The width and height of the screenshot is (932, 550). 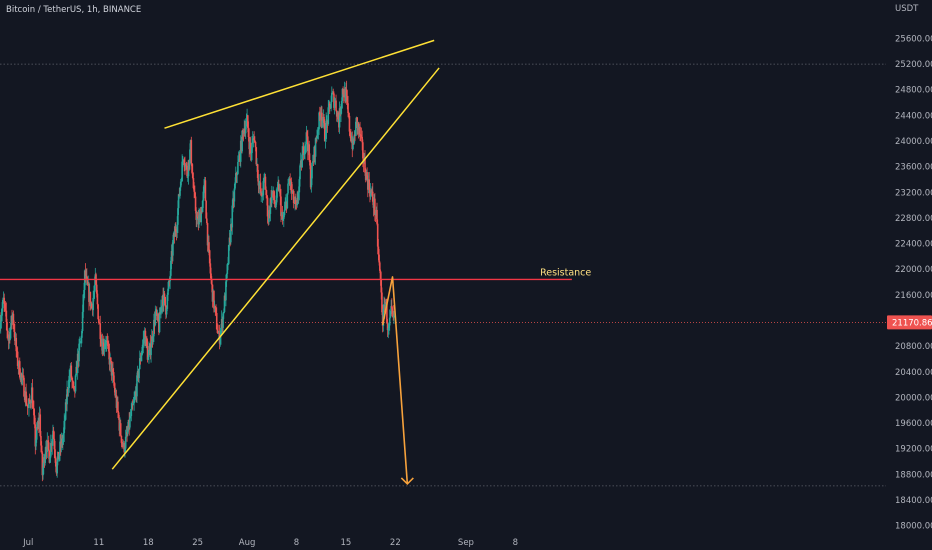 What do you see at coordinates (407, 481) in the screenshot?
I see `projection-arrowhead` at bounding box center [407, 481].